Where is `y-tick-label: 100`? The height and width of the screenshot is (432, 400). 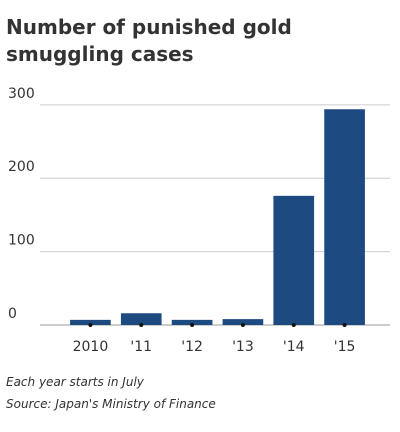 y-tick-label: 100 is located at coordinates (21, 241).